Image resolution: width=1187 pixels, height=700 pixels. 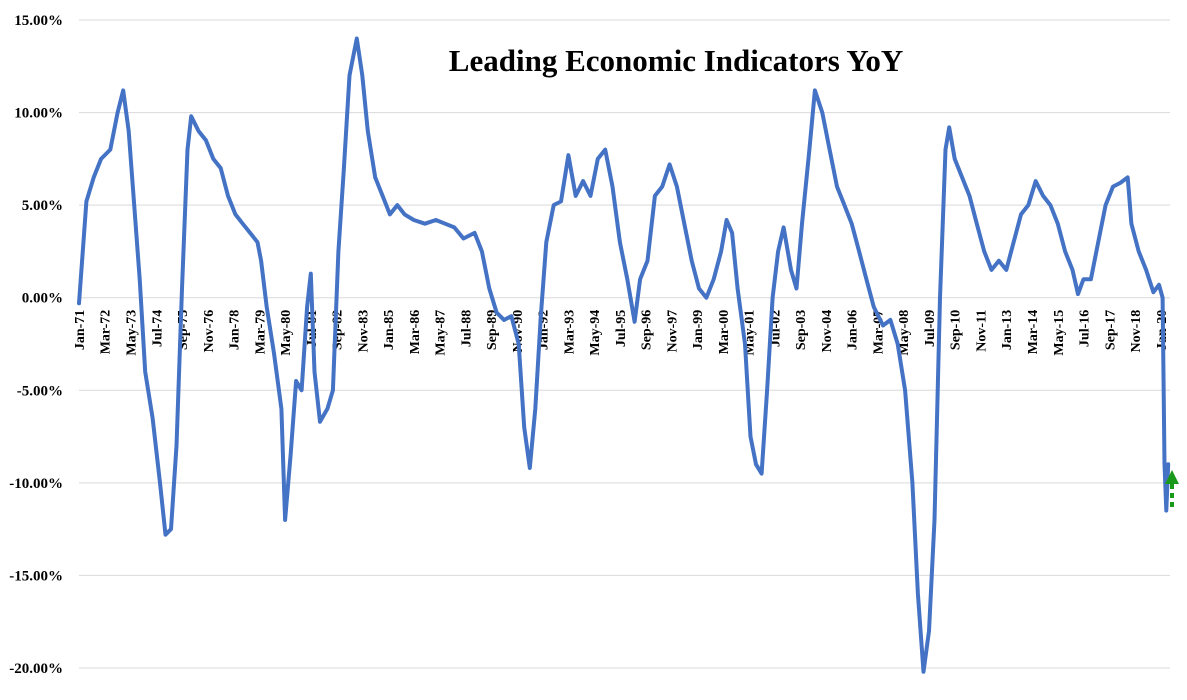 I want to click on x-tick-label: Sep-89, so click(x=492, y=330).